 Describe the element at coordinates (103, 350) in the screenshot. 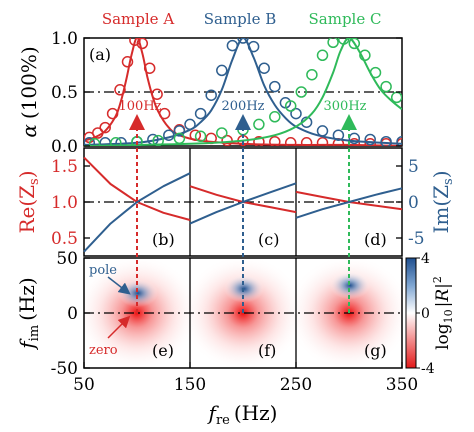

I see `zero-annotation: zero` at that location.